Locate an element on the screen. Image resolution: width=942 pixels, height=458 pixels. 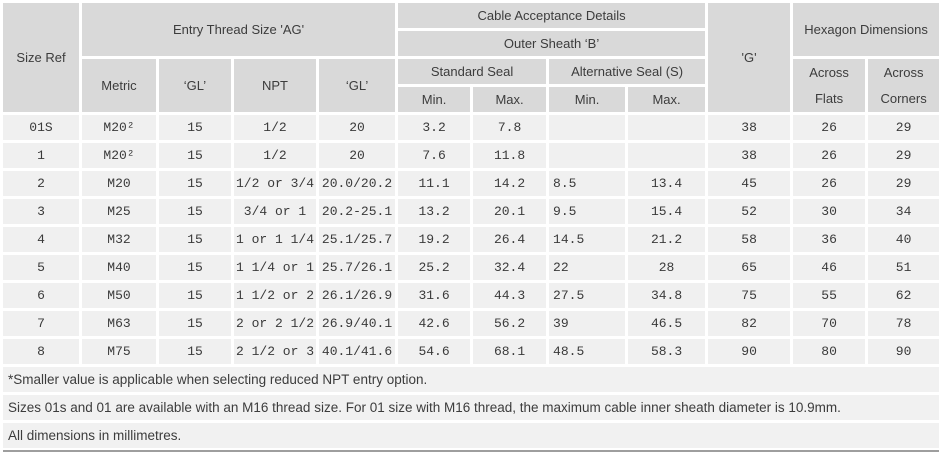
header-row-2: Outer Sheath ‘B’ is located at coordinates (471, 43).